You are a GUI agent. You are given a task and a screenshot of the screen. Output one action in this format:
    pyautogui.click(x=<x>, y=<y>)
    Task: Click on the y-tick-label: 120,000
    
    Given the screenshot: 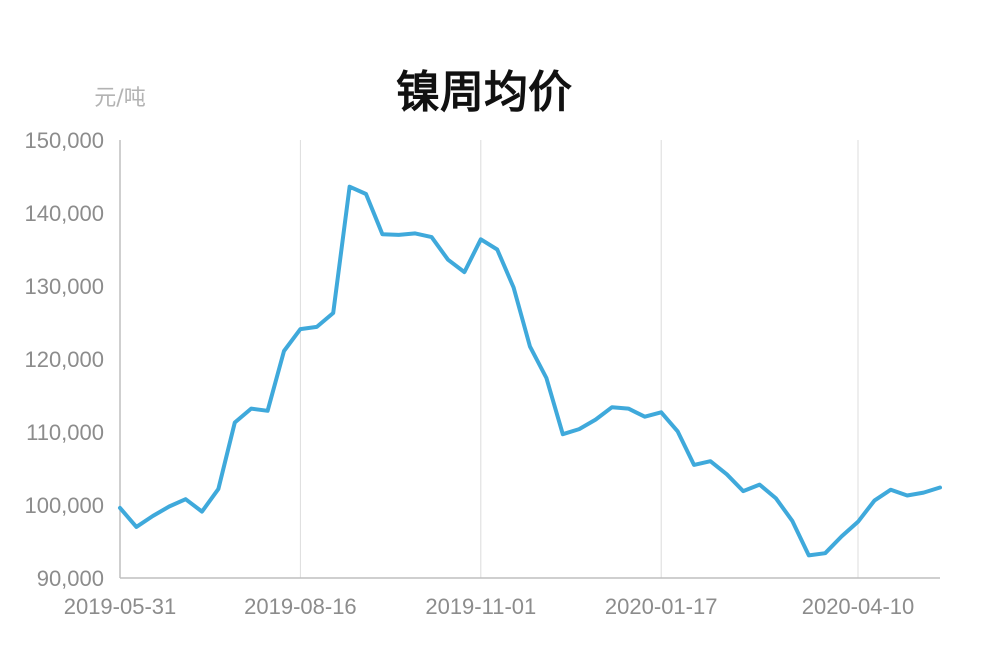 What is the action you would take?
    pyautogui.click(x=64, y=359)
    